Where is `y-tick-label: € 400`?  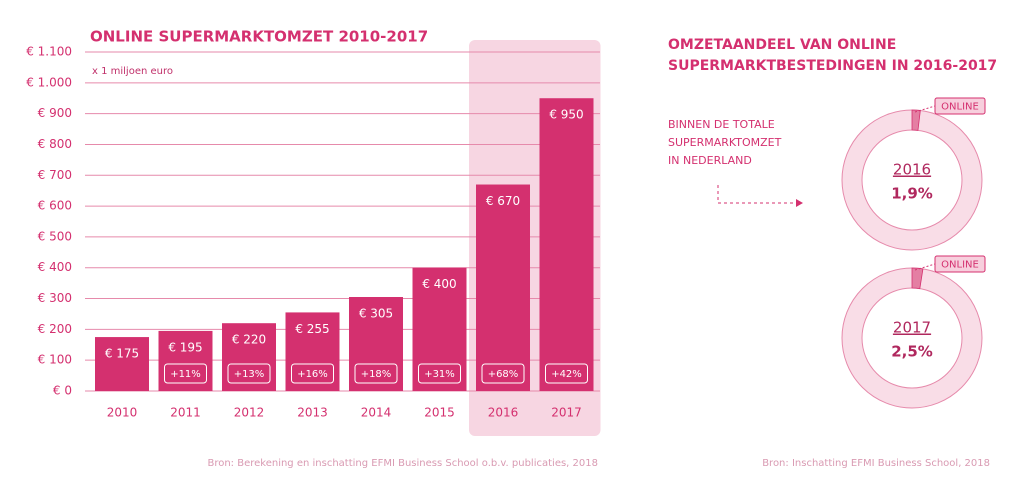
y-tick-label: € 400 is located at coordinates (55, 267).